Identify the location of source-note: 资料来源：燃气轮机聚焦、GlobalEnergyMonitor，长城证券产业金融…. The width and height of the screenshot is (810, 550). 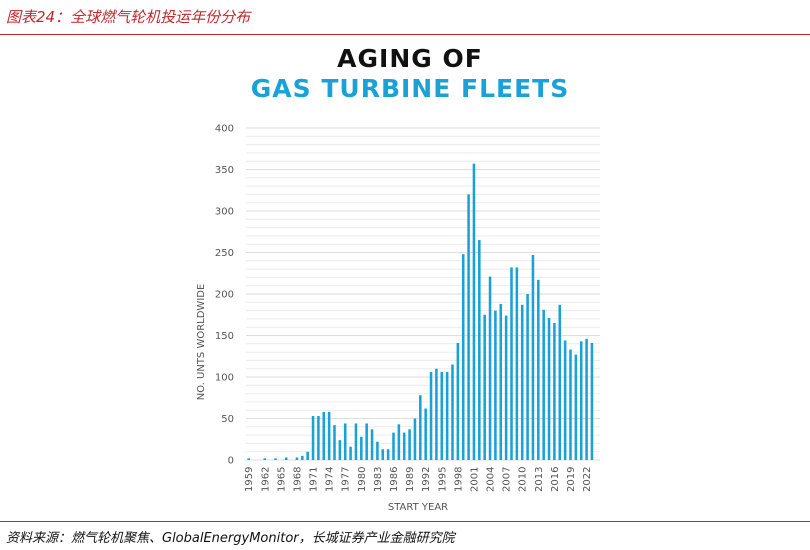
(230, 538).